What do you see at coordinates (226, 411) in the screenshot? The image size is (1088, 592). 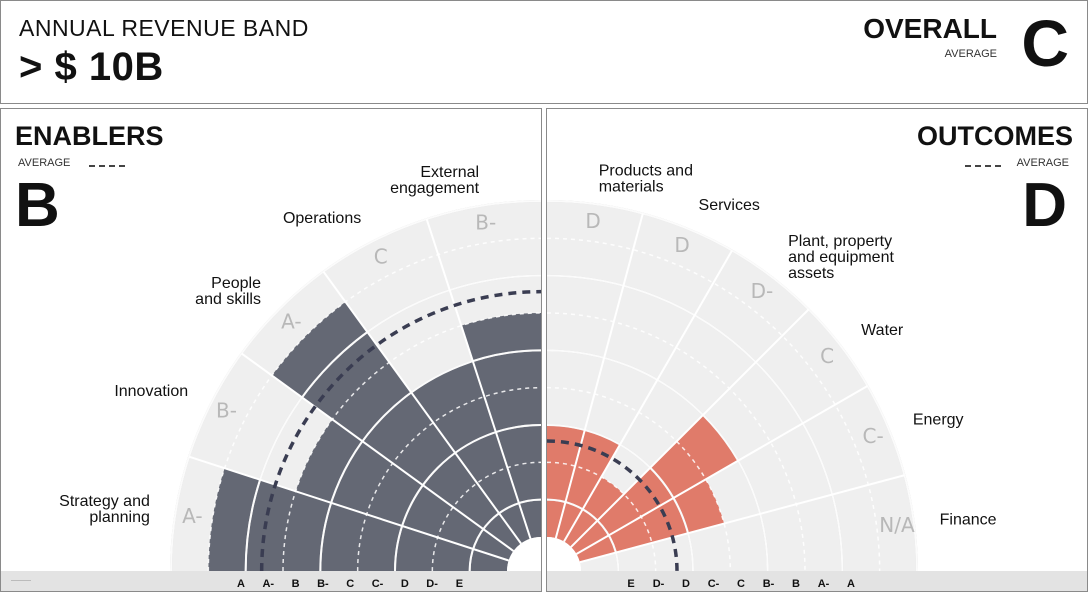 I see `enablers-grade-innovation: B-` at bounding box center [226, 411].